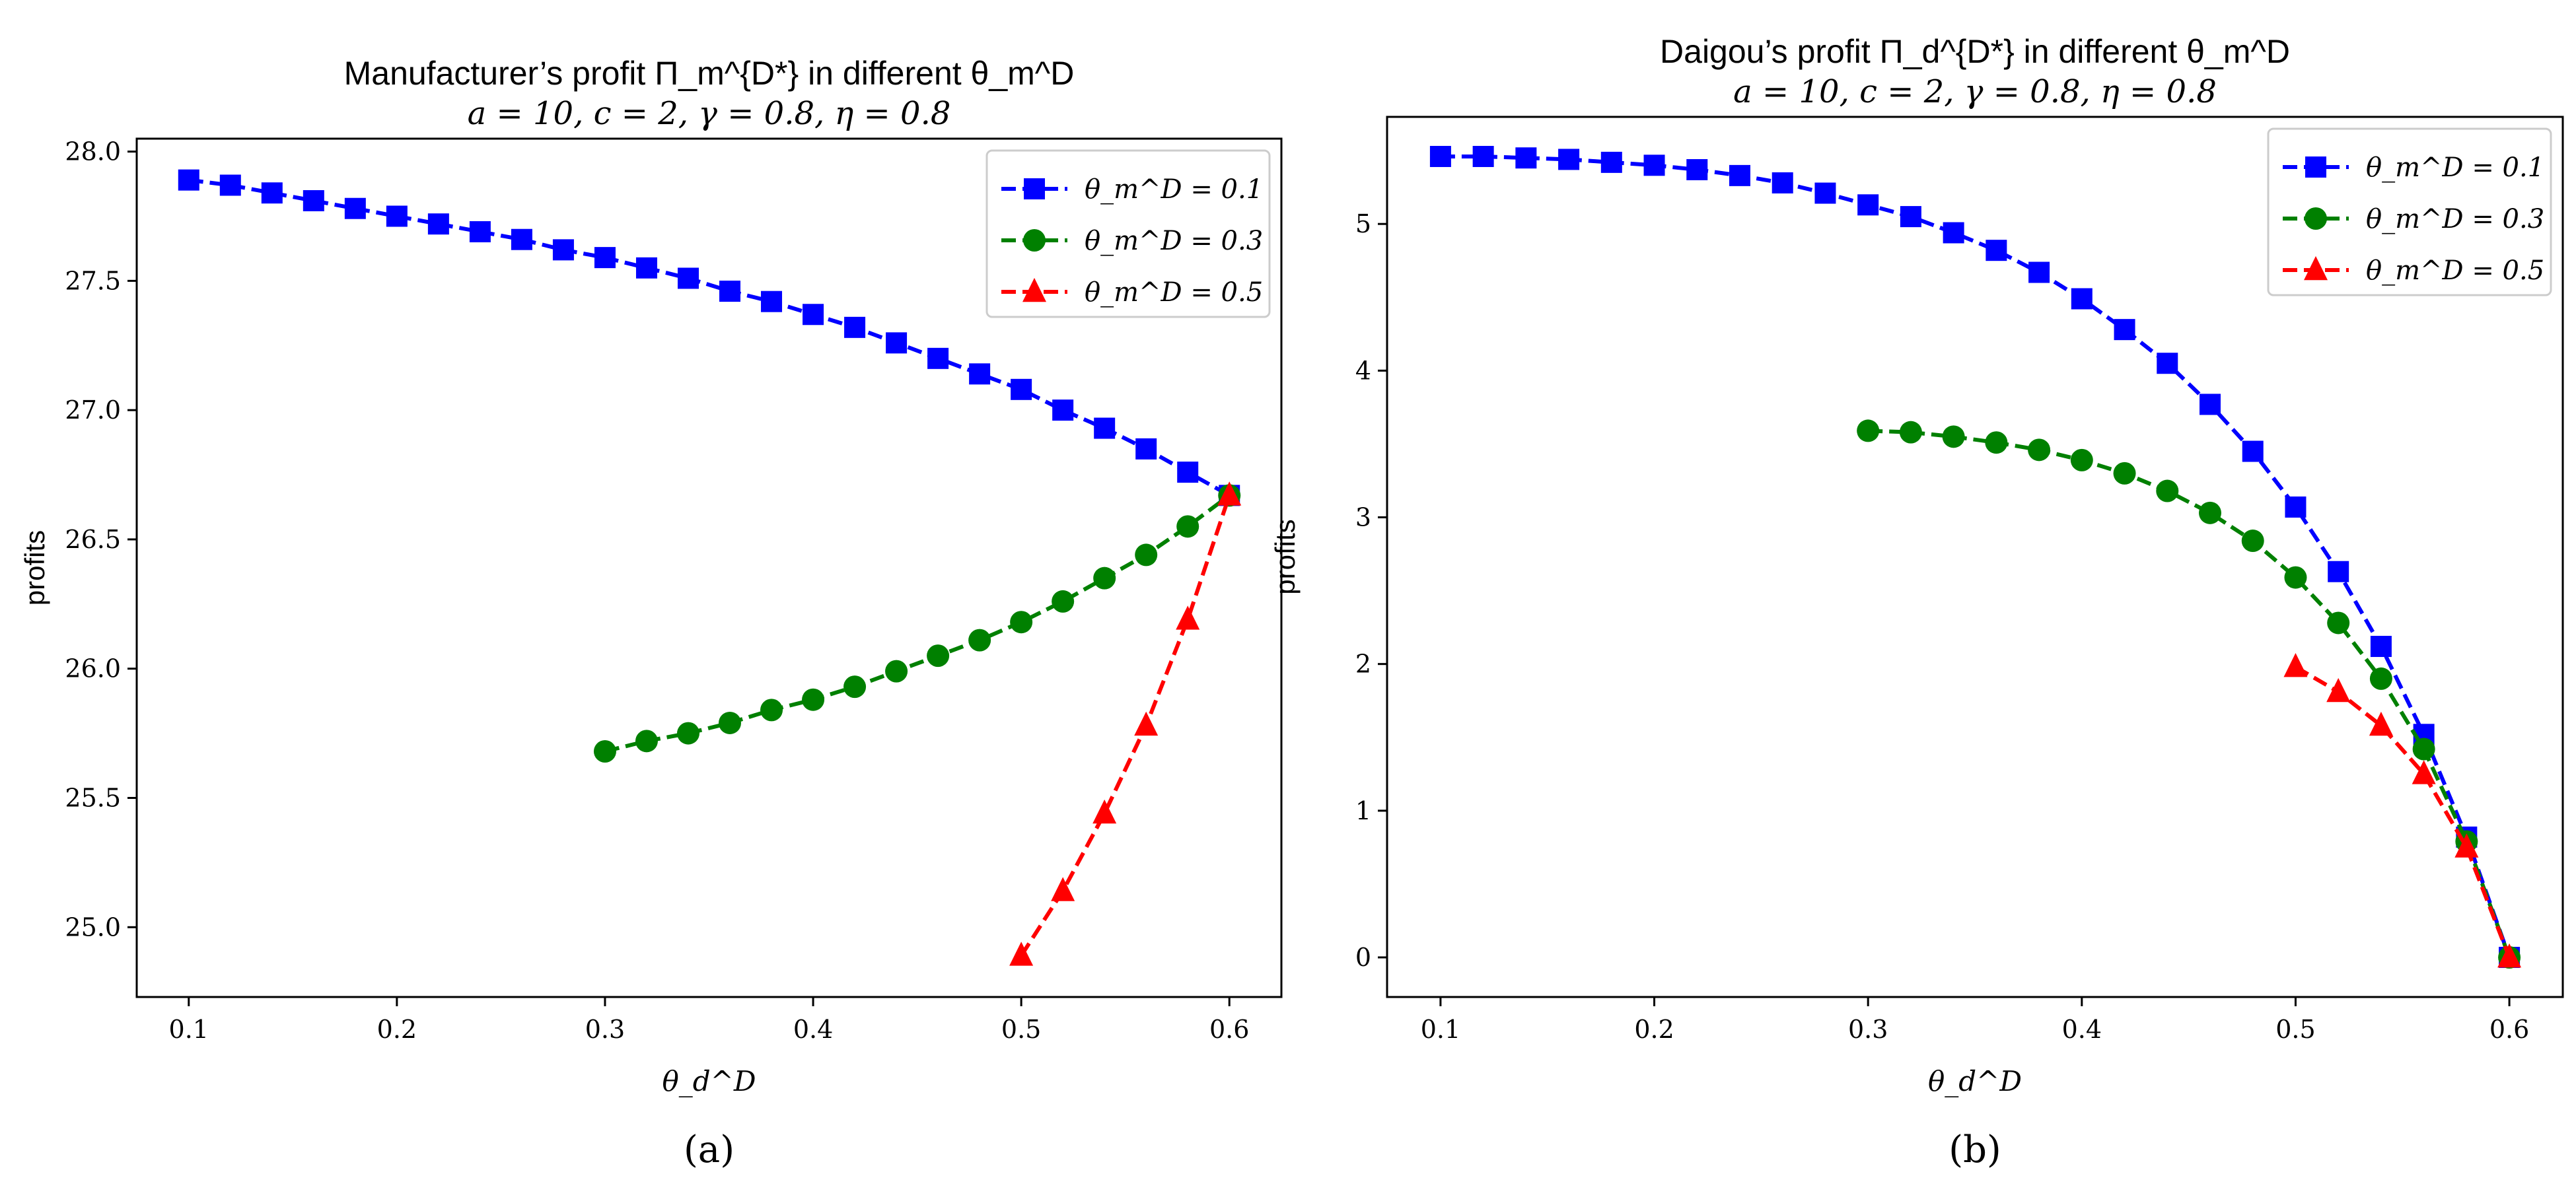 The image size is (2576, 1203). Describe the element at coordinates (2189, 694) in the screenshot. I see `series-line` at that location.